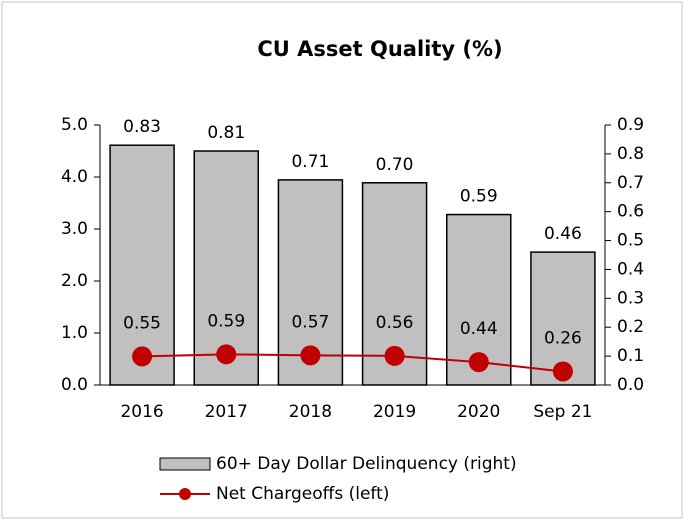 The image size is (685, 521). I want to click on bar-value-label: 0.59, so click(479, 197).